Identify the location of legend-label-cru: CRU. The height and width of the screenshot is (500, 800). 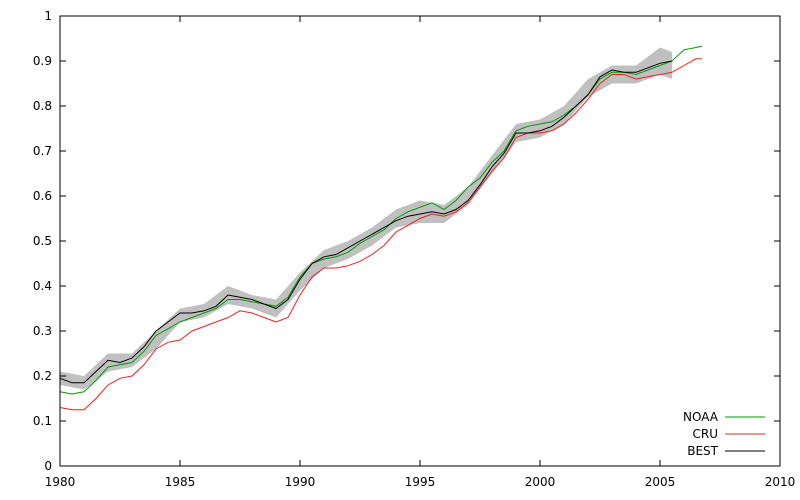
(706, 434).